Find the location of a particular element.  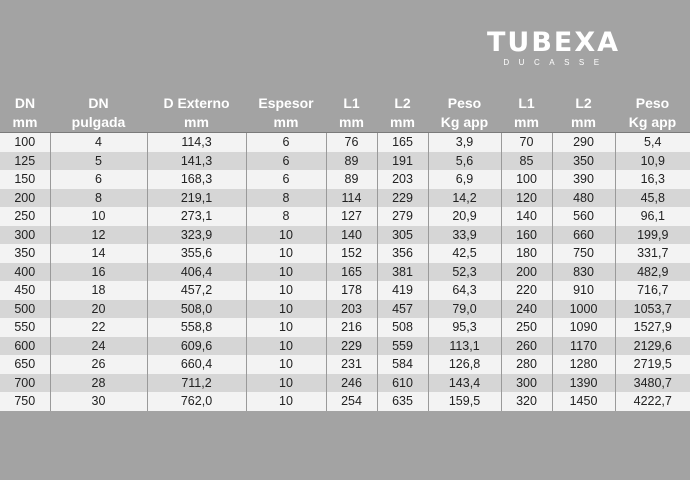

header-unit: Kg app is located at coordinates (464, 123).